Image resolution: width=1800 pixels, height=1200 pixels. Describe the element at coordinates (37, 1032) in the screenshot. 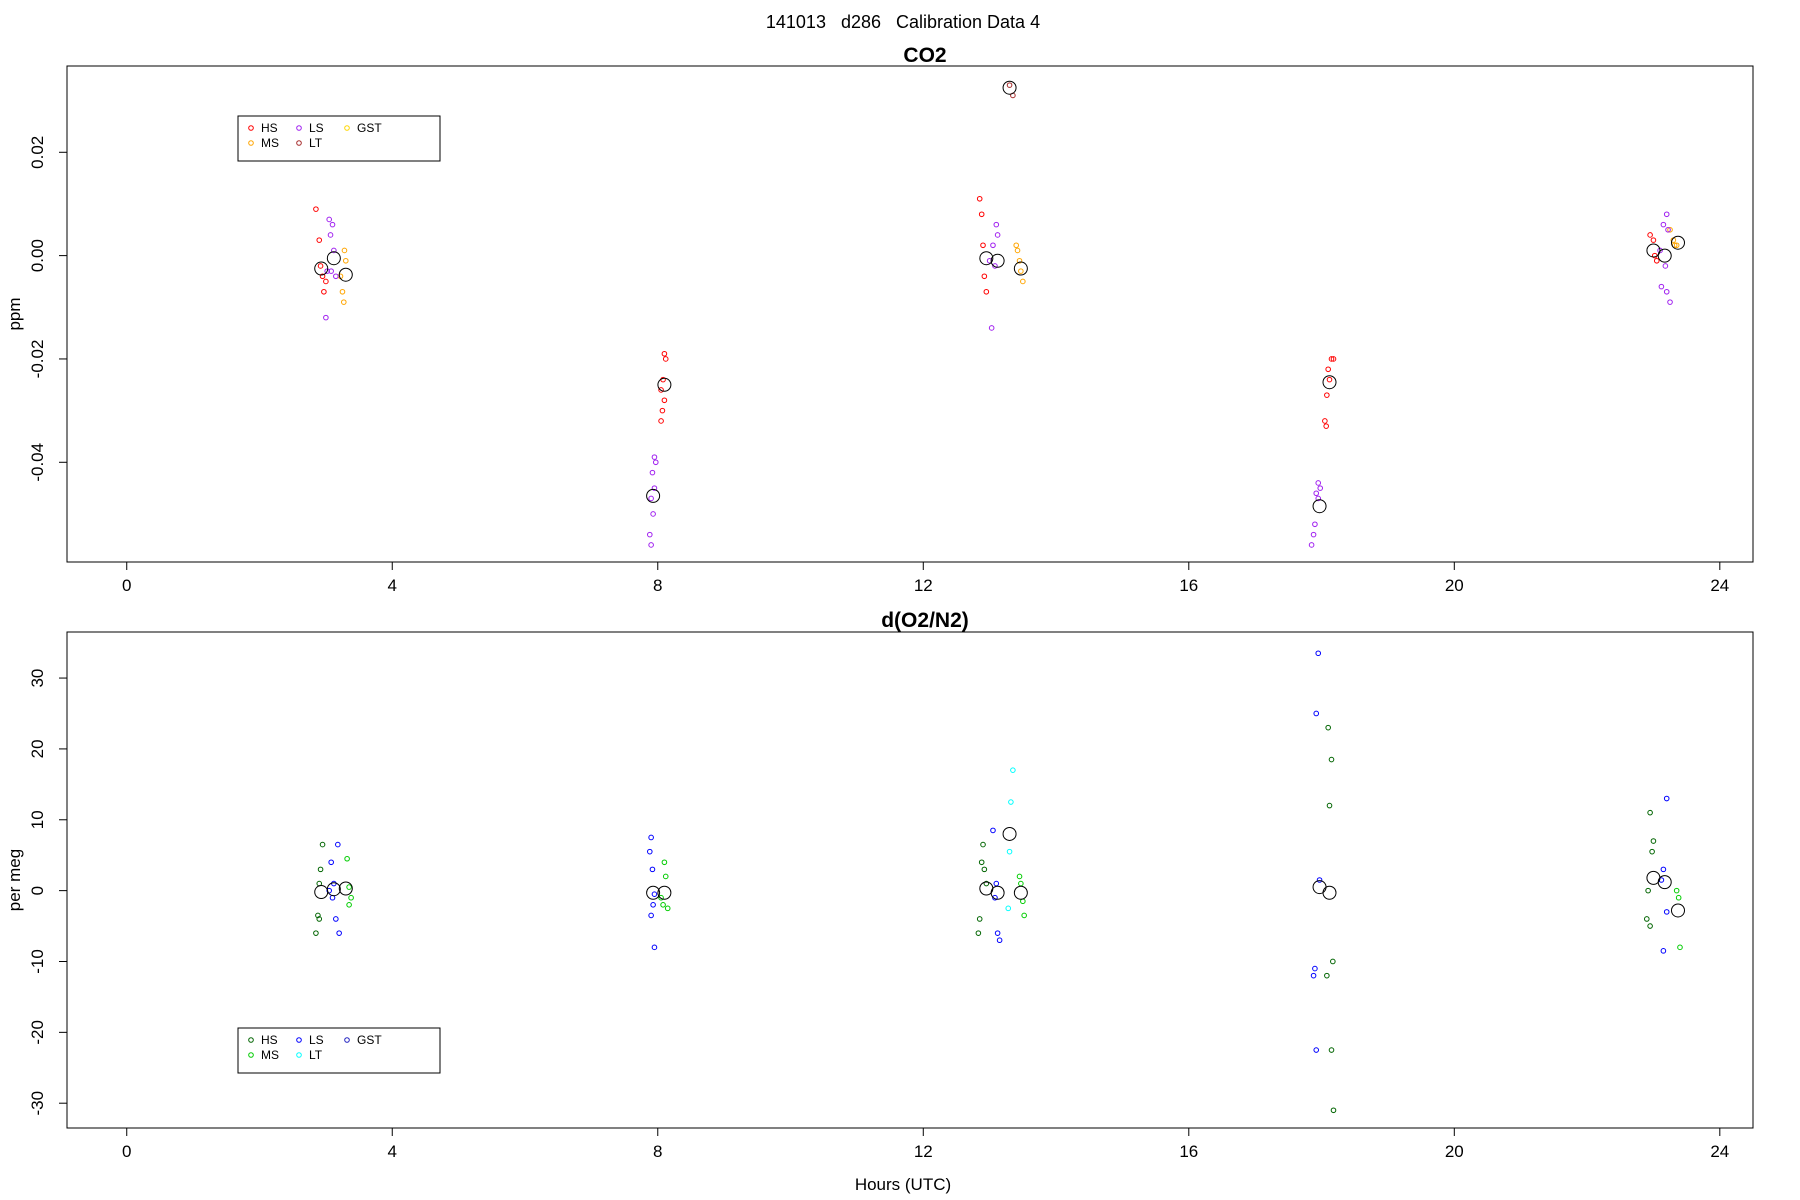

I see `o2n2-y-tick-label: -20` at that location.